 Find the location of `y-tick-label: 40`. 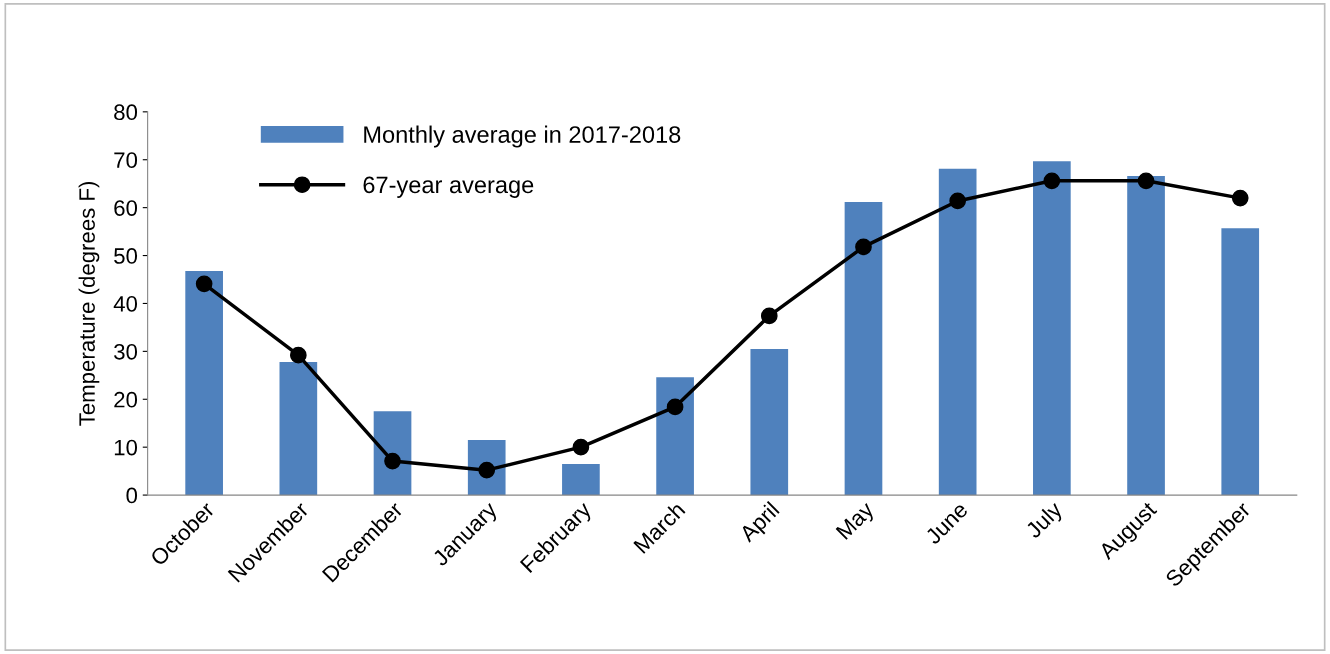

y-tick-label: 40 is located at coordinates (125, 303).